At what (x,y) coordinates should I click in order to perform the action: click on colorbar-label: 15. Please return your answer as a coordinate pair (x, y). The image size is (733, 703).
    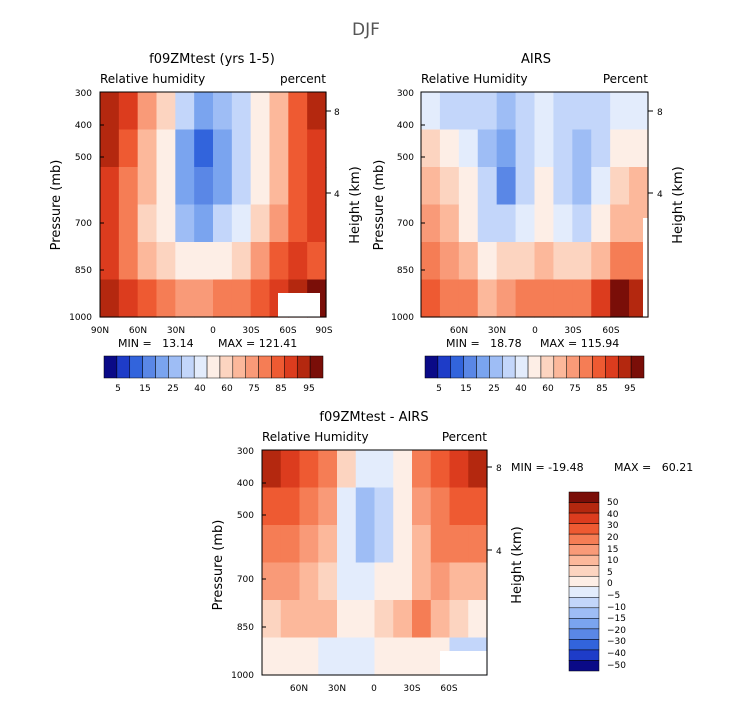
    Looking at the image, I should click on (465, 389).